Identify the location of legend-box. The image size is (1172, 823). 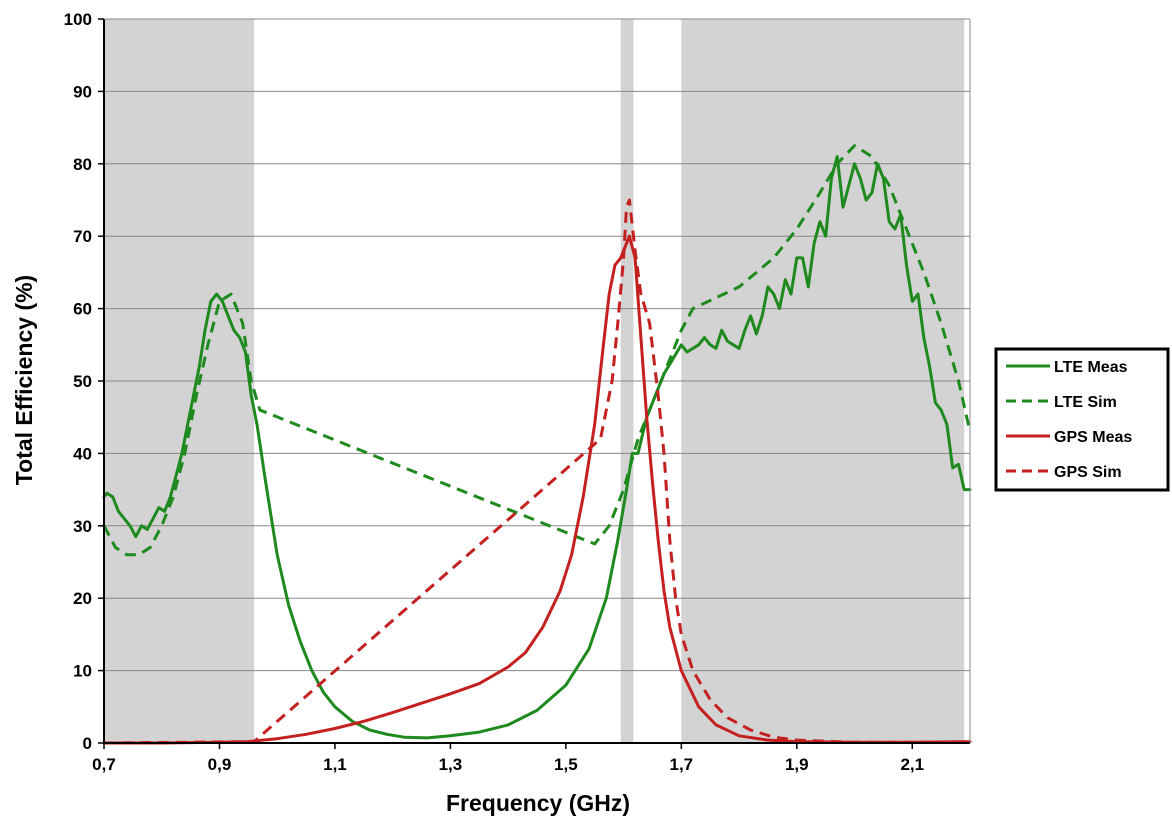
(1082, 419).